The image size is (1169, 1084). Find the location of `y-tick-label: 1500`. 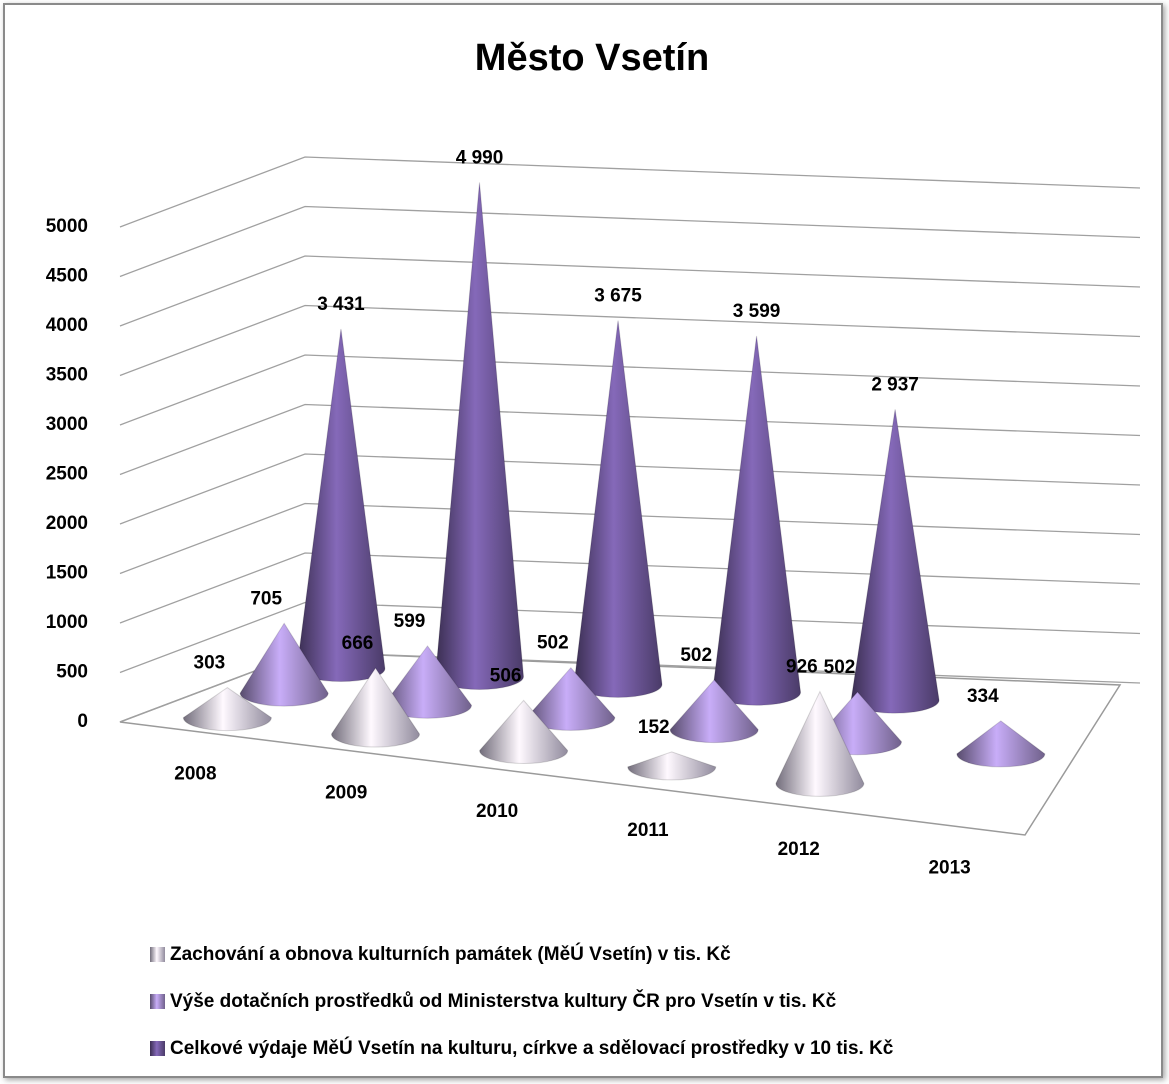

y-tick-label: 1500 is located at coordinates (67, 573).